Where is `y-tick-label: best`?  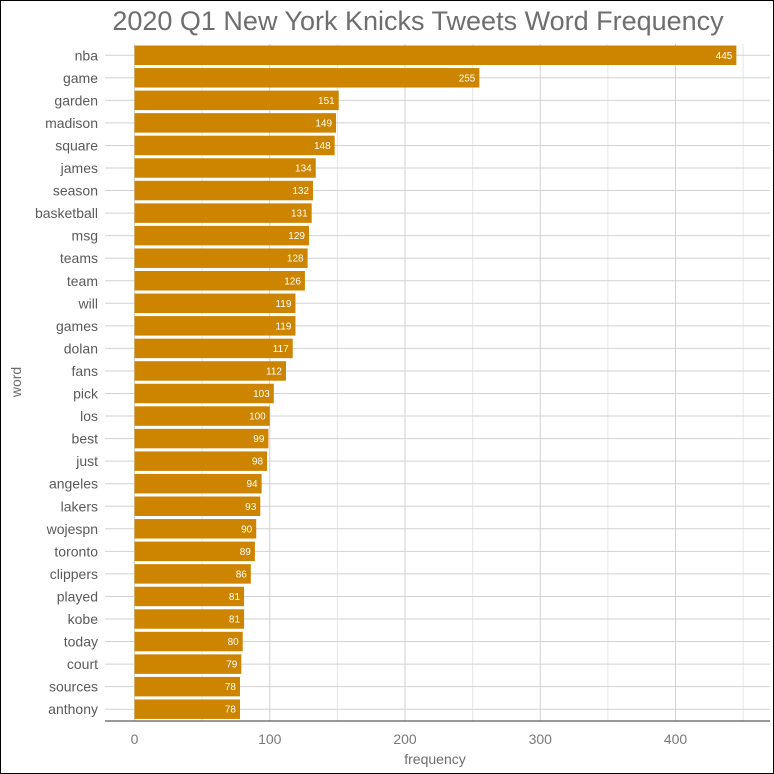 y-tick-label: best is located at coordinates (85, 439).